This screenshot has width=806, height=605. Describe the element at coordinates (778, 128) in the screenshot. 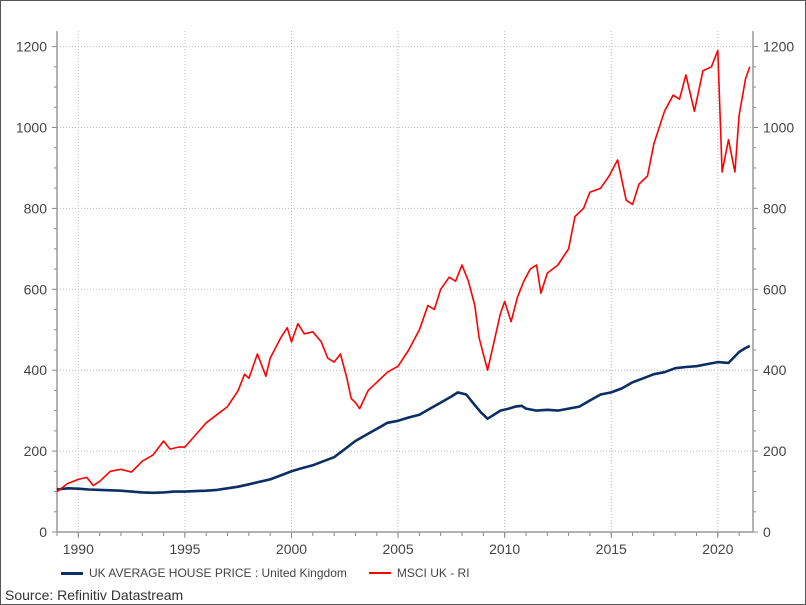

I see `y-tick-label-right: 1000` at that location.